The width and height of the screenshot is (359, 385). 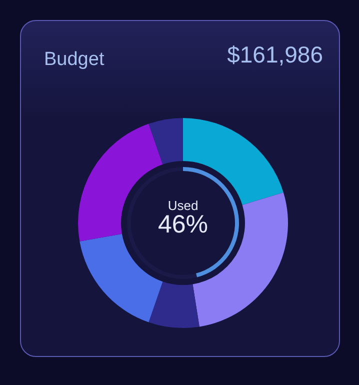 What do you see at coordinates (74, 59) in the screenshot?
I see `chart-title: Budget` at bounding box center [74, 59].